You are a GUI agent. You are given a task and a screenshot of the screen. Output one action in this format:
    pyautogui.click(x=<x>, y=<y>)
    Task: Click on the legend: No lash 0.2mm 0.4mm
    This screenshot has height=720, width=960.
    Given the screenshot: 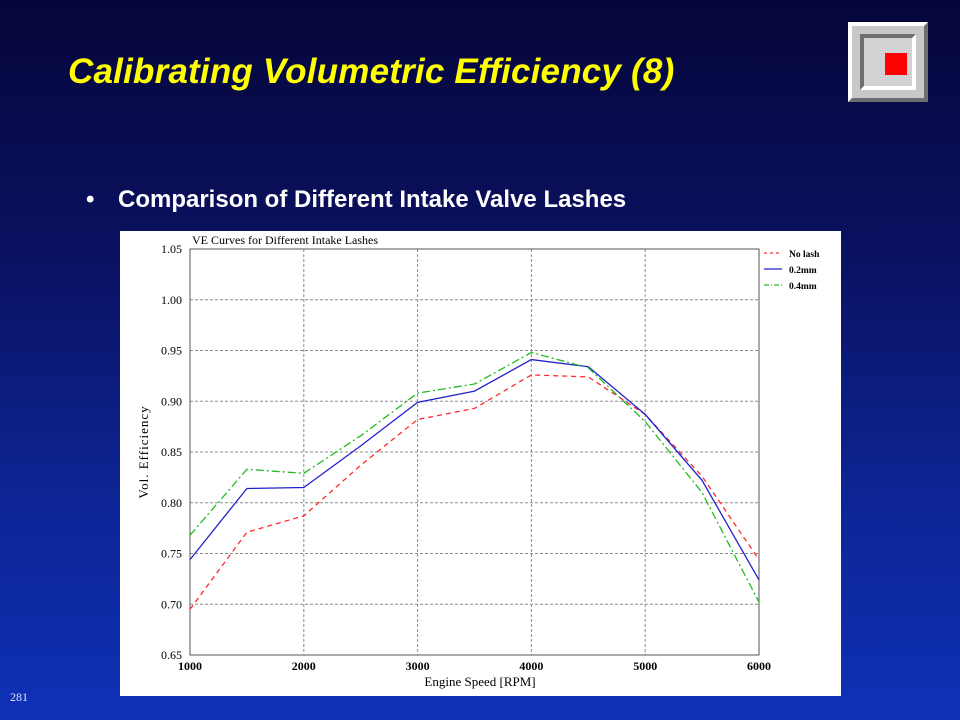 What is the action you would take?
    pyautogui.click(x=792, y=271)
    